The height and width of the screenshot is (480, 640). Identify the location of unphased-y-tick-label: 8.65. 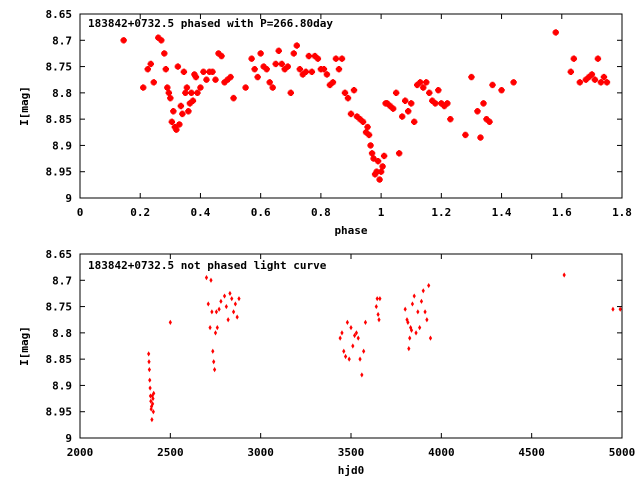
(59, 254).